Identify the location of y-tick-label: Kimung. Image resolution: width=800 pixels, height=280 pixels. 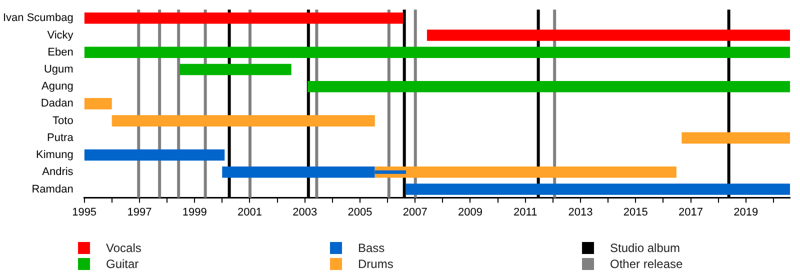
(55, 155).